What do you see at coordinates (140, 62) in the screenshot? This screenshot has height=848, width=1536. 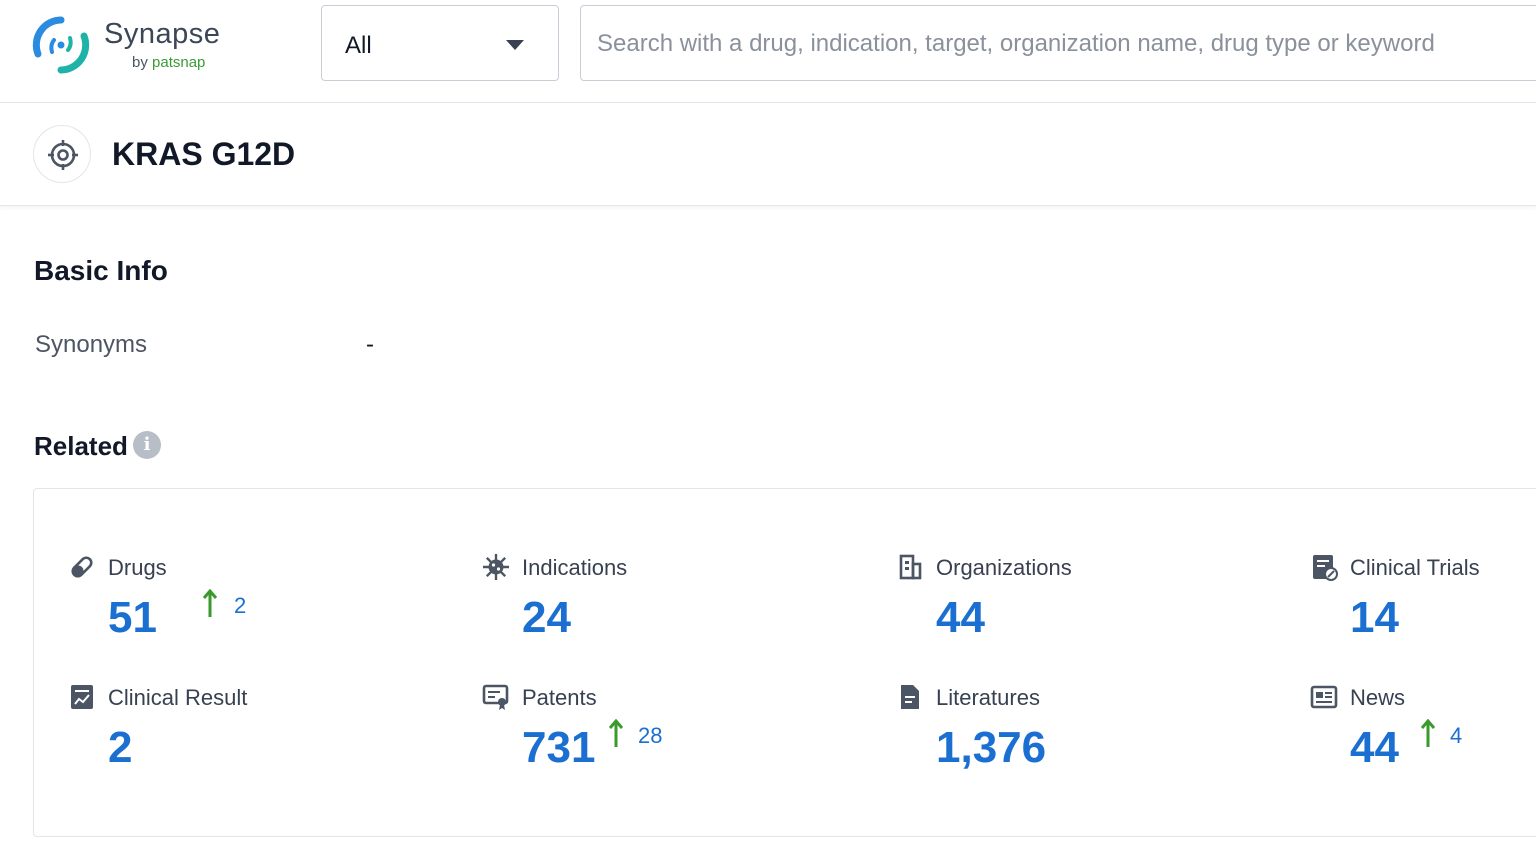 I see `byline-prefix: by` at bounding box center [140, 62].